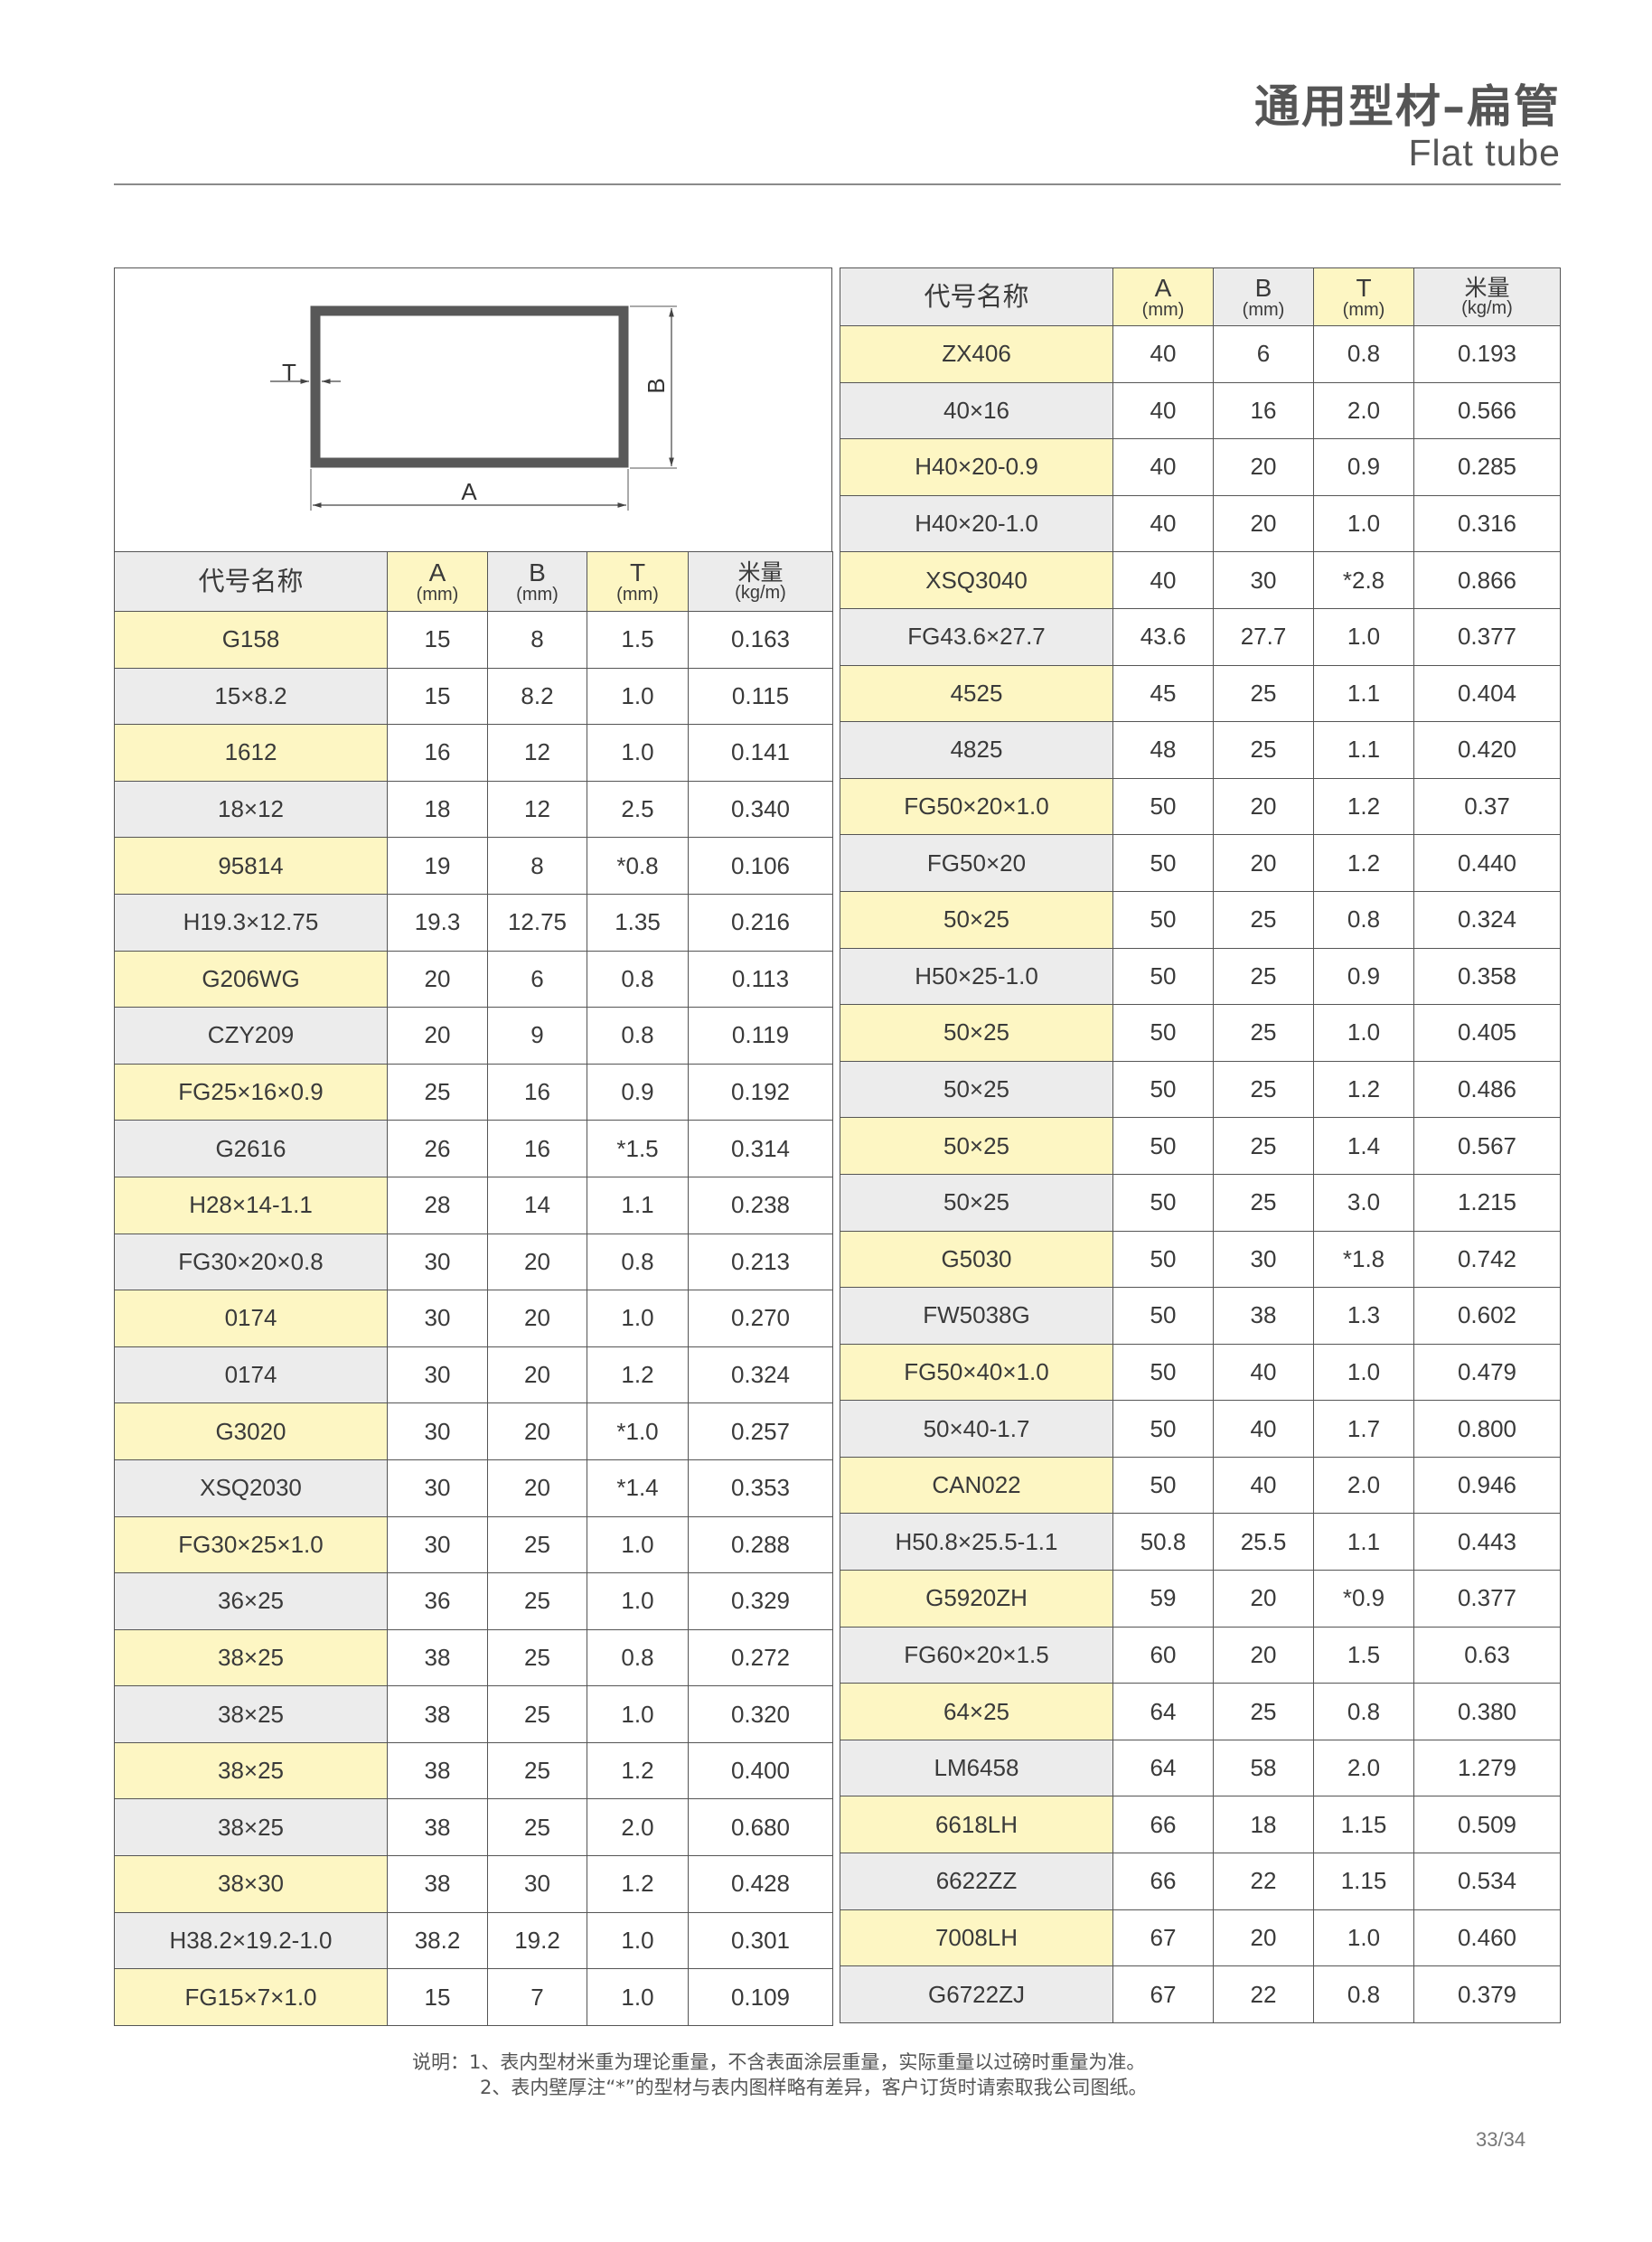  I want to click on table-row: H19.3×12.75 19.3 12.75 1.35 0.216, so click(473, 922).